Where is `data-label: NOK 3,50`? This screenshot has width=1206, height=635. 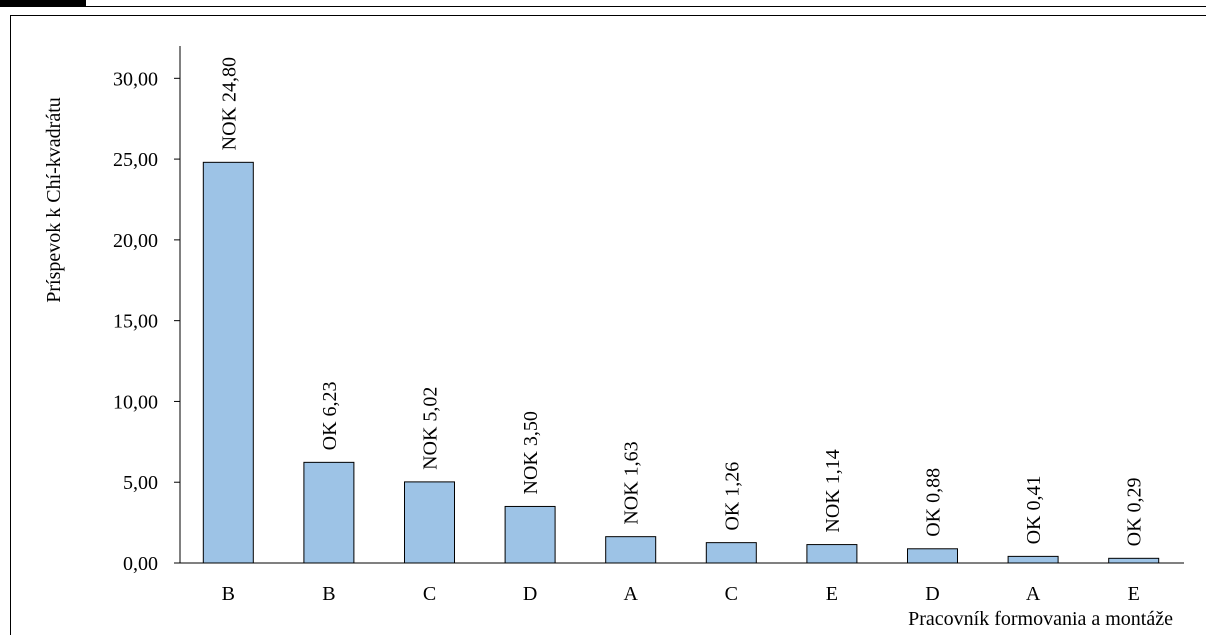 data-label: NOK 3,50 is located at coordinates (531, 452).